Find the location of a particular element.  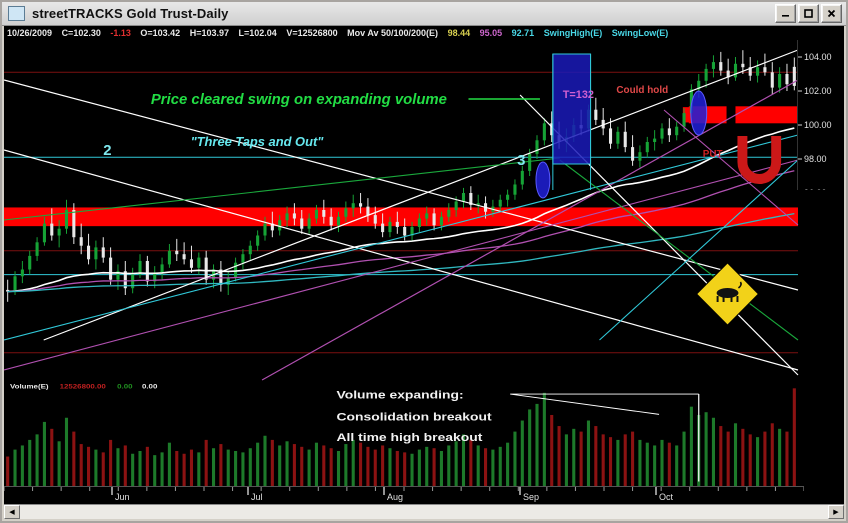

svg-text: 96.00 is located at coordinates (815, 189).